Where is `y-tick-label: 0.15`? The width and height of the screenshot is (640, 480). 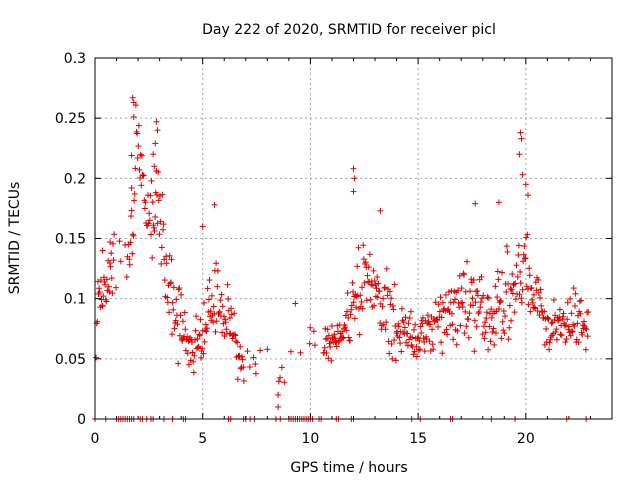 y-tick-label: 0.15 is located at coordinates (70, 240).